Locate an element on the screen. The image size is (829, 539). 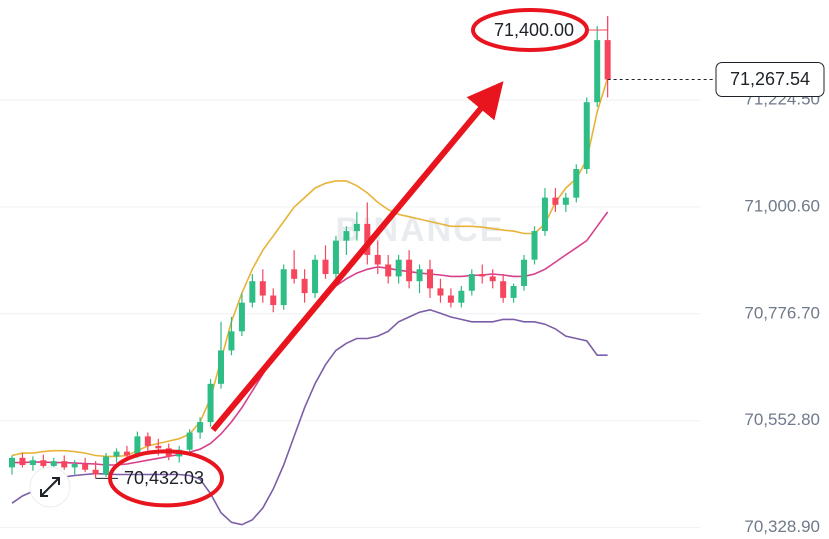
y-tick-label: 71,000.60 is located at coordinates (782, 205).